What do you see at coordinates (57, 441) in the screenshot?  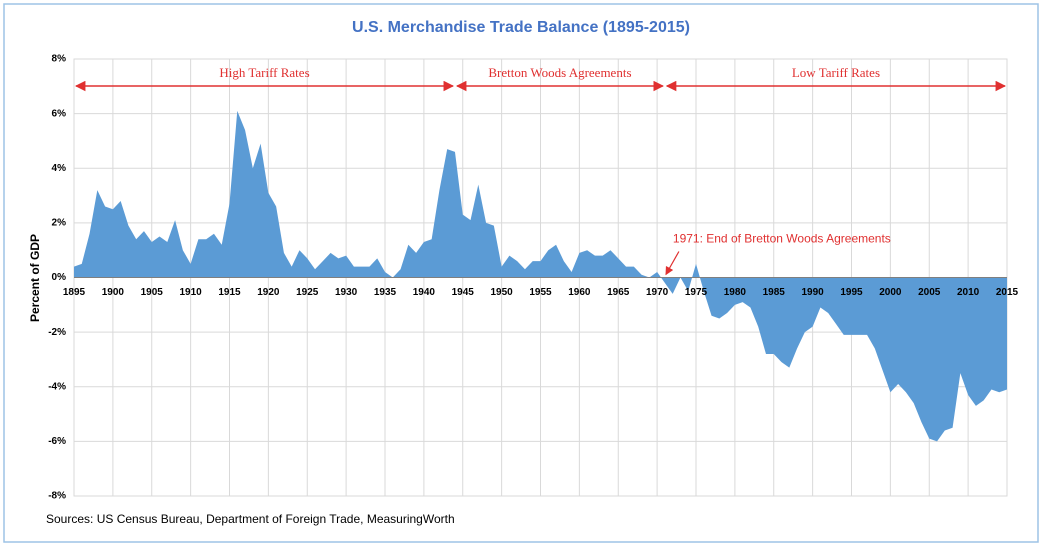 I see `y-tick-label: -6%` at bounding box center [57, 441].